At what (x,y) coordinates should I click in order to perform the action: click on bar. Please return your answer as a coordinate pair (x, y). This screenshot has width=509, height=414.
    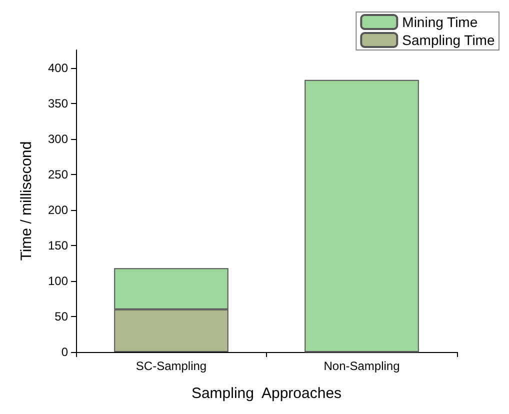
    Looking at the image, I should click on (361, 216).